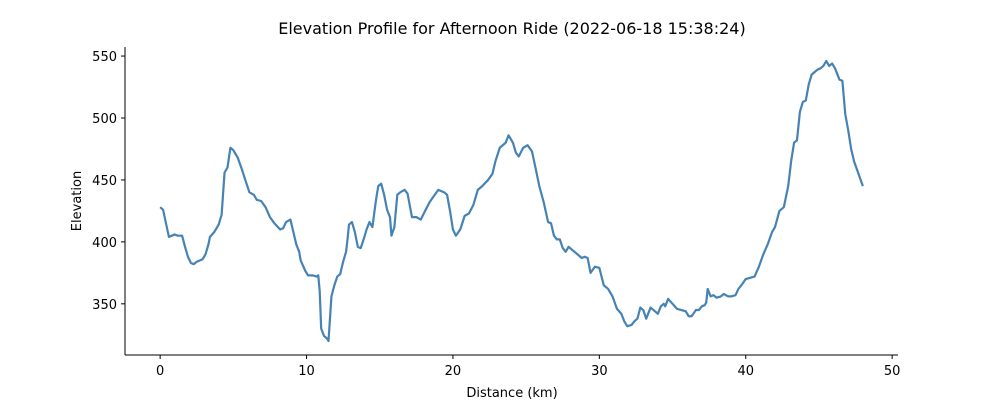  I want to click on y-tick-label: 350, so click(104, 305).